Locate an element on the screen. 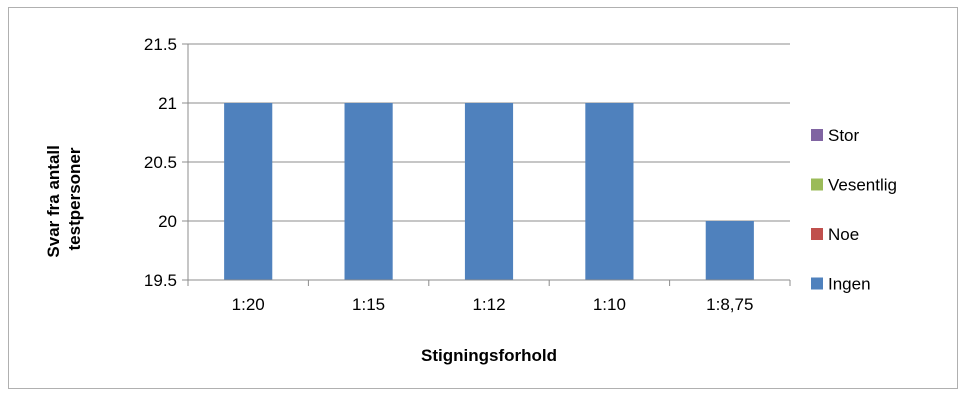 This screenshot has width=965, height=394. y-axis-title: Svar fra antall testpersoner is located at coordinates (64, 198).